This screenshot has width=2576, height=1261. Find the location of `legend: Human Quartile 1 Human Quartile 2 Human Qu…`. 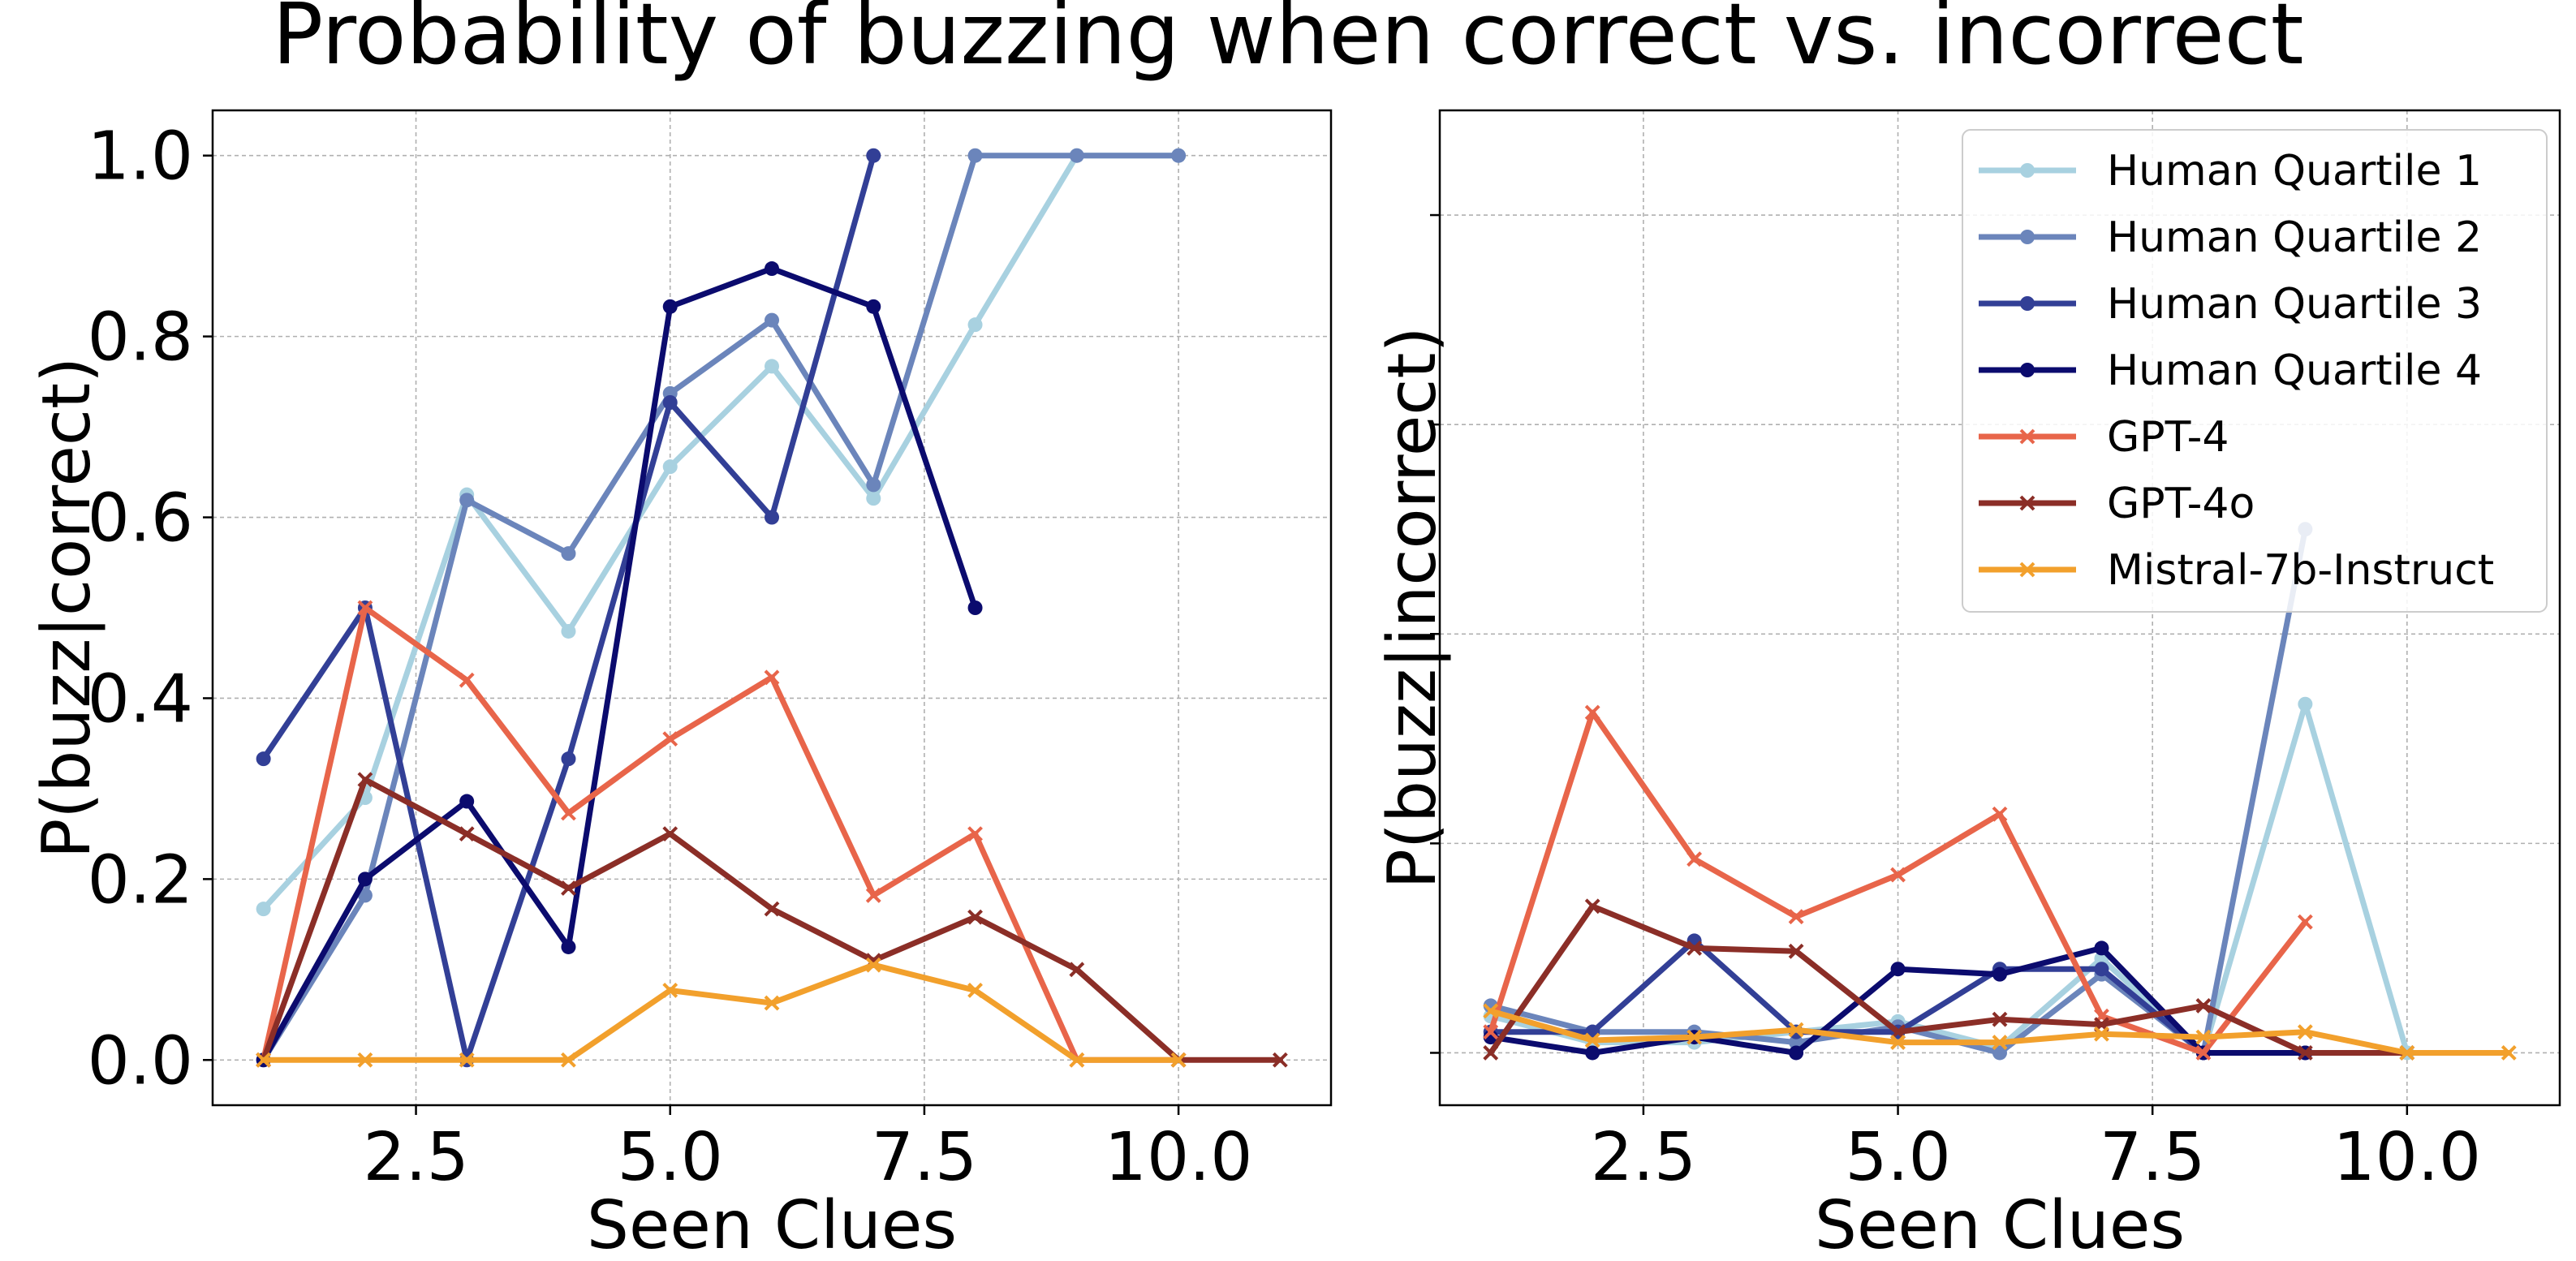

legend: Human Quartile 1 Human Quartile 2 Human Qu… is located at coordinates (2255, 371).